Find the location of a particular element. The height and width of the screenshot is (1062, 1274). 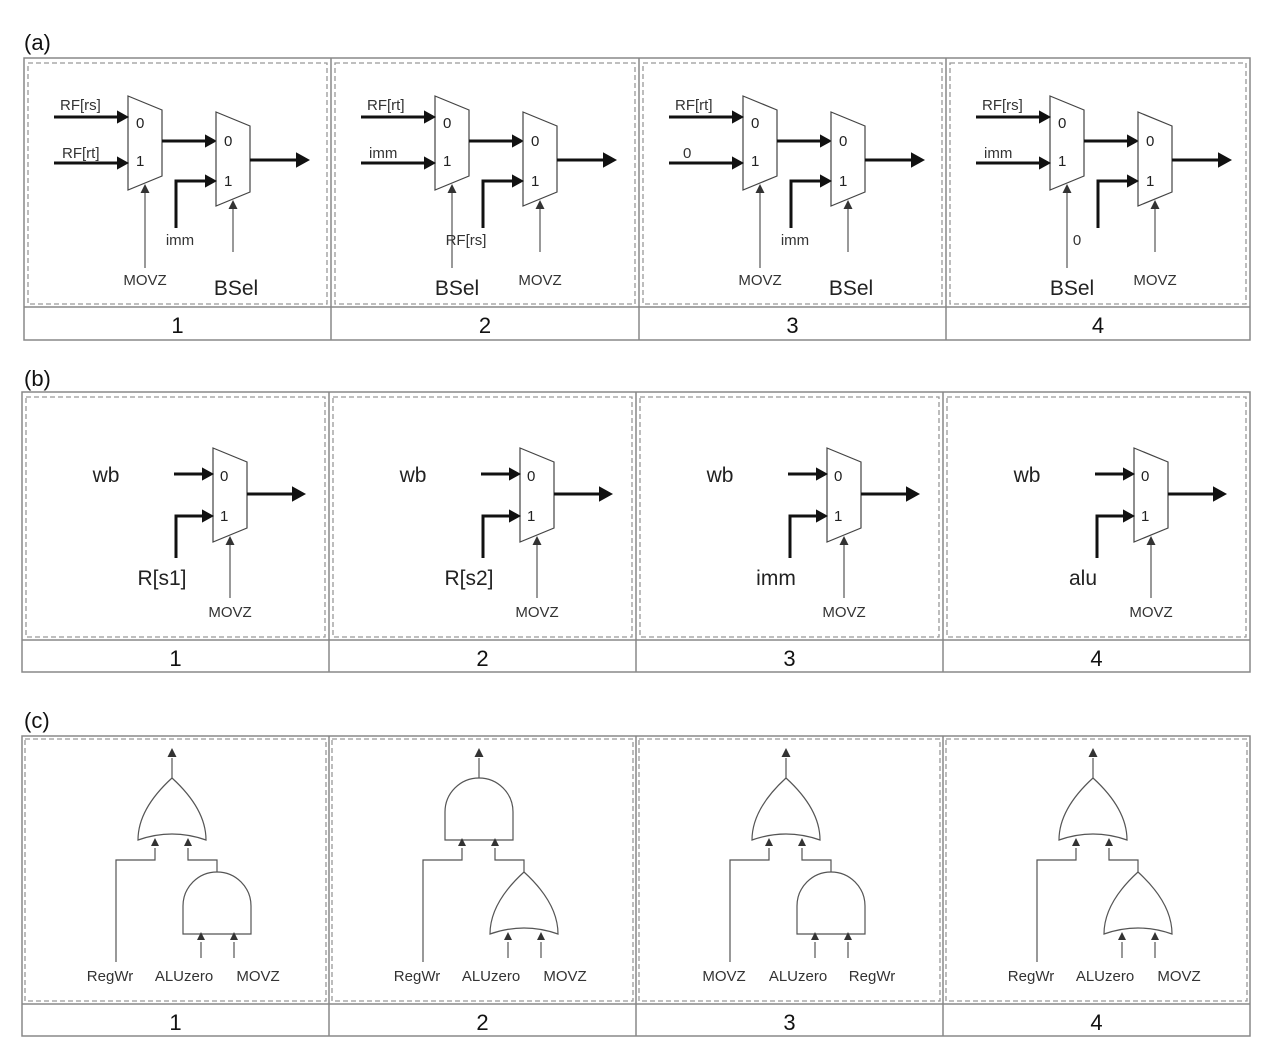

mux-2-select-label: MOVZ is located at coordinates (1154, 280).